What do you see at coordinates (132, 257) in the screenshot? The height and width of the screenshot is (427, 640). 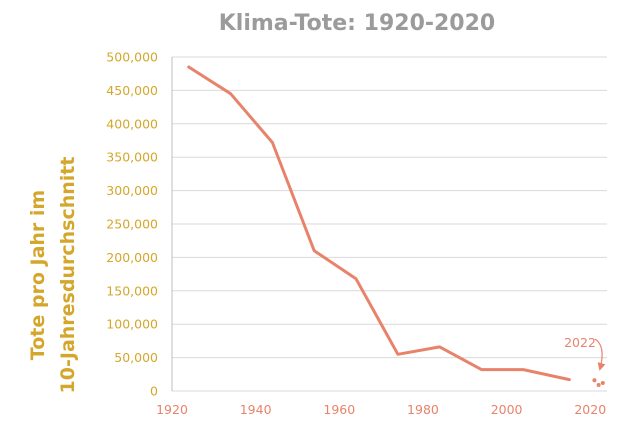 I see `y-tick-label: 200,000` at bounding box center [132, 257].